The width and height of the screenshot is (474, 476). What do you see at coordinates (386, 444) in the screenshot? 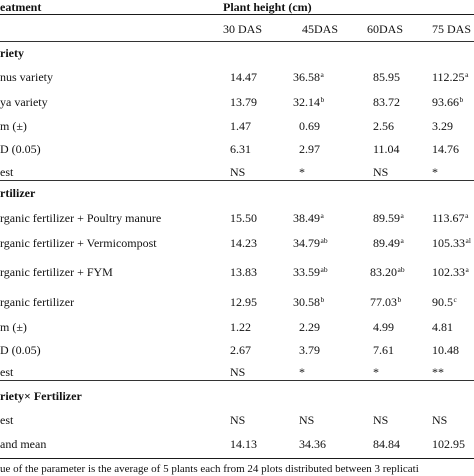
I see `cell-60das: 84.84` at bounding box center [386, 444].